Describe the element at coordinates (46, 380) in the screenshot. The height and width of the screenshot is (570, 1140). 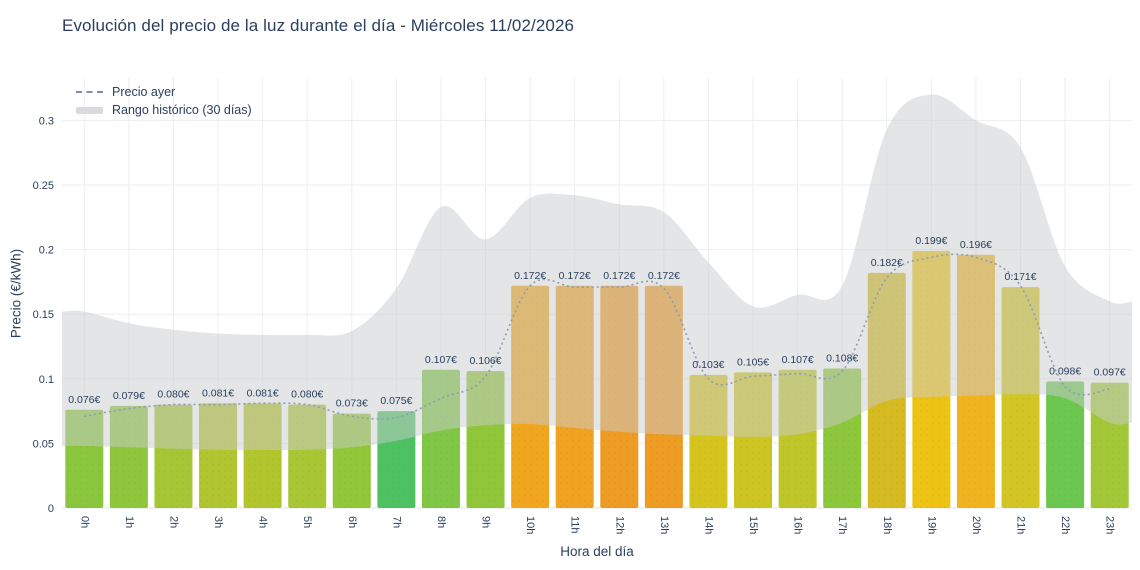
I see `y-tick-0.1: 0.1` at that location.